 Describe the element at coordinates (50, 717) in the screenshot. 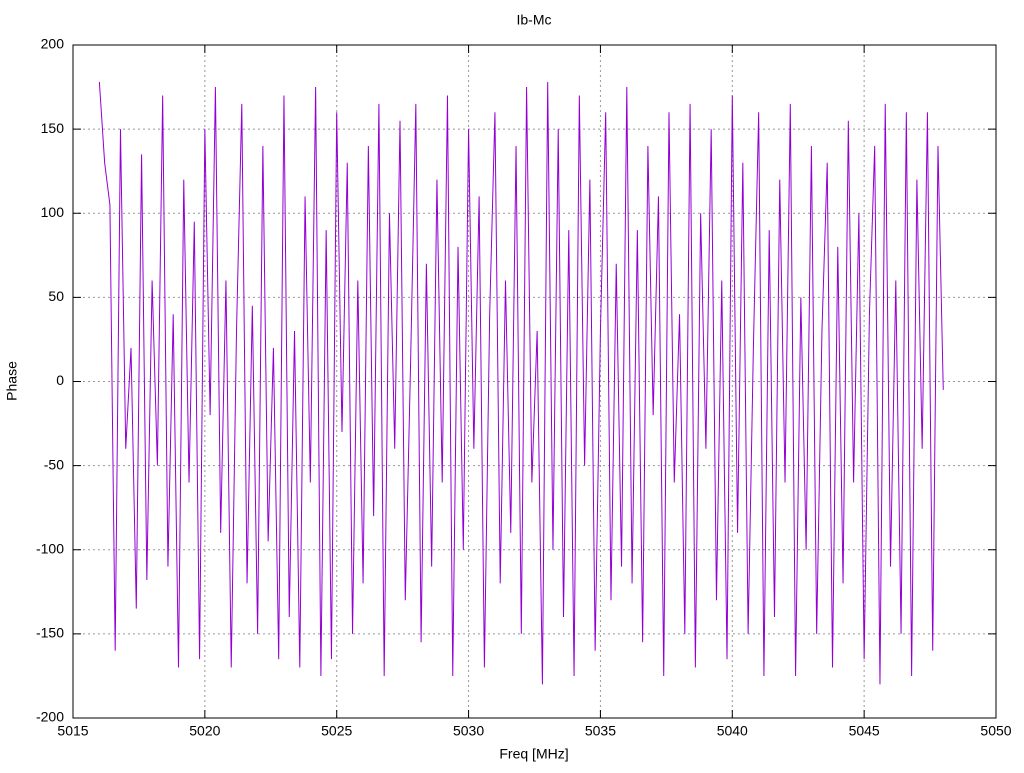

I see `y-tick-label: -200` at that location.